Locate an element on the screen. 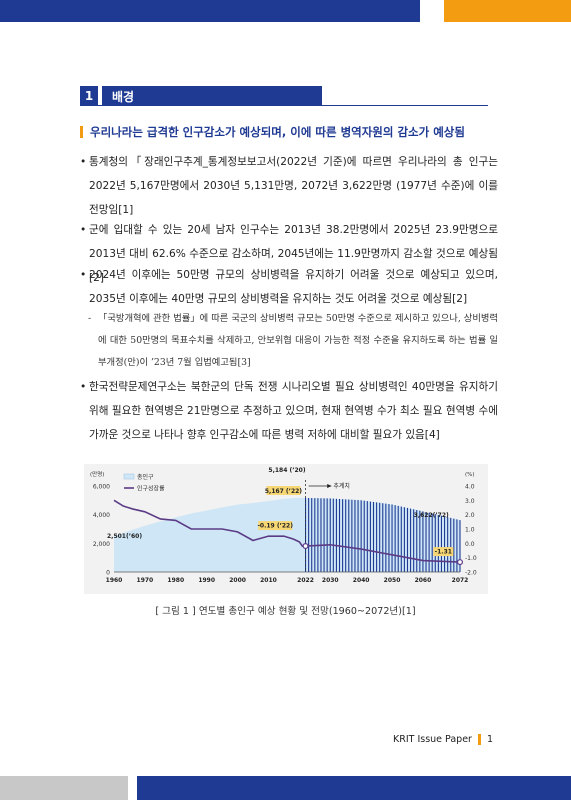 This screenshot has width=571, height=800. y-right-tick-label: 0.0 is located at coordinates (470, 544).